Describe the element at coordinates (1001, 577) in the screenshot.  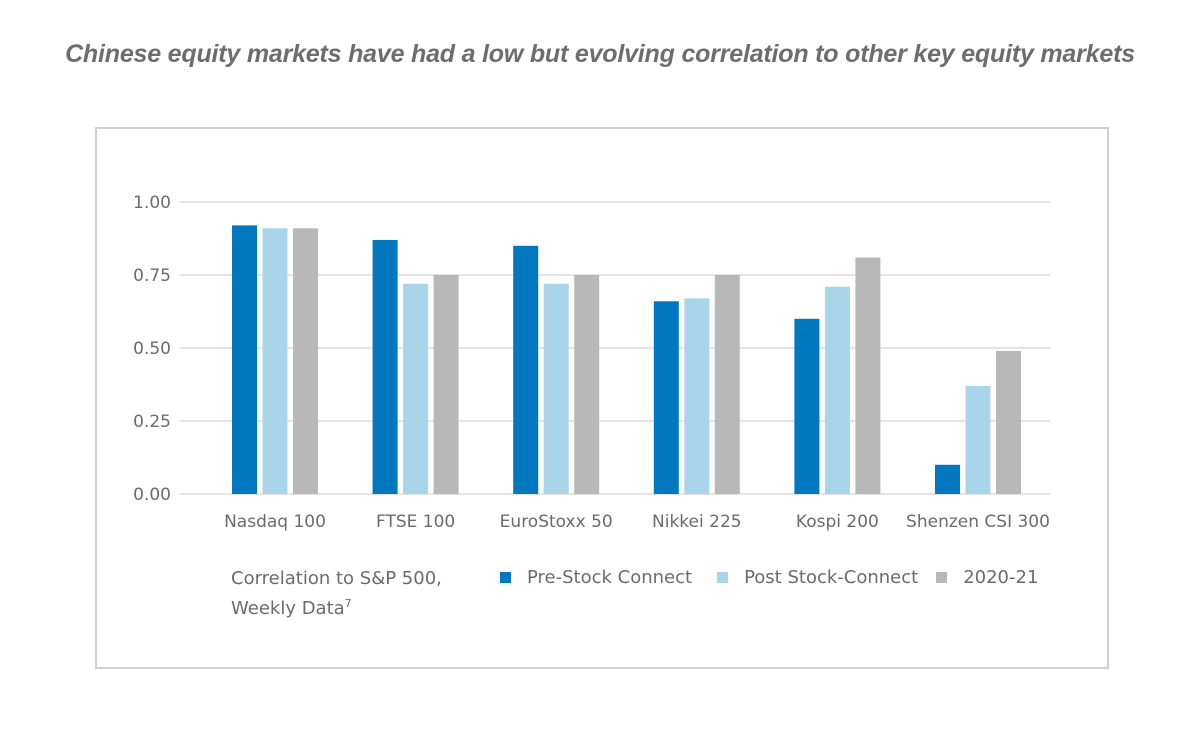
I see `legend-label-recent: 2020-21` at that location.